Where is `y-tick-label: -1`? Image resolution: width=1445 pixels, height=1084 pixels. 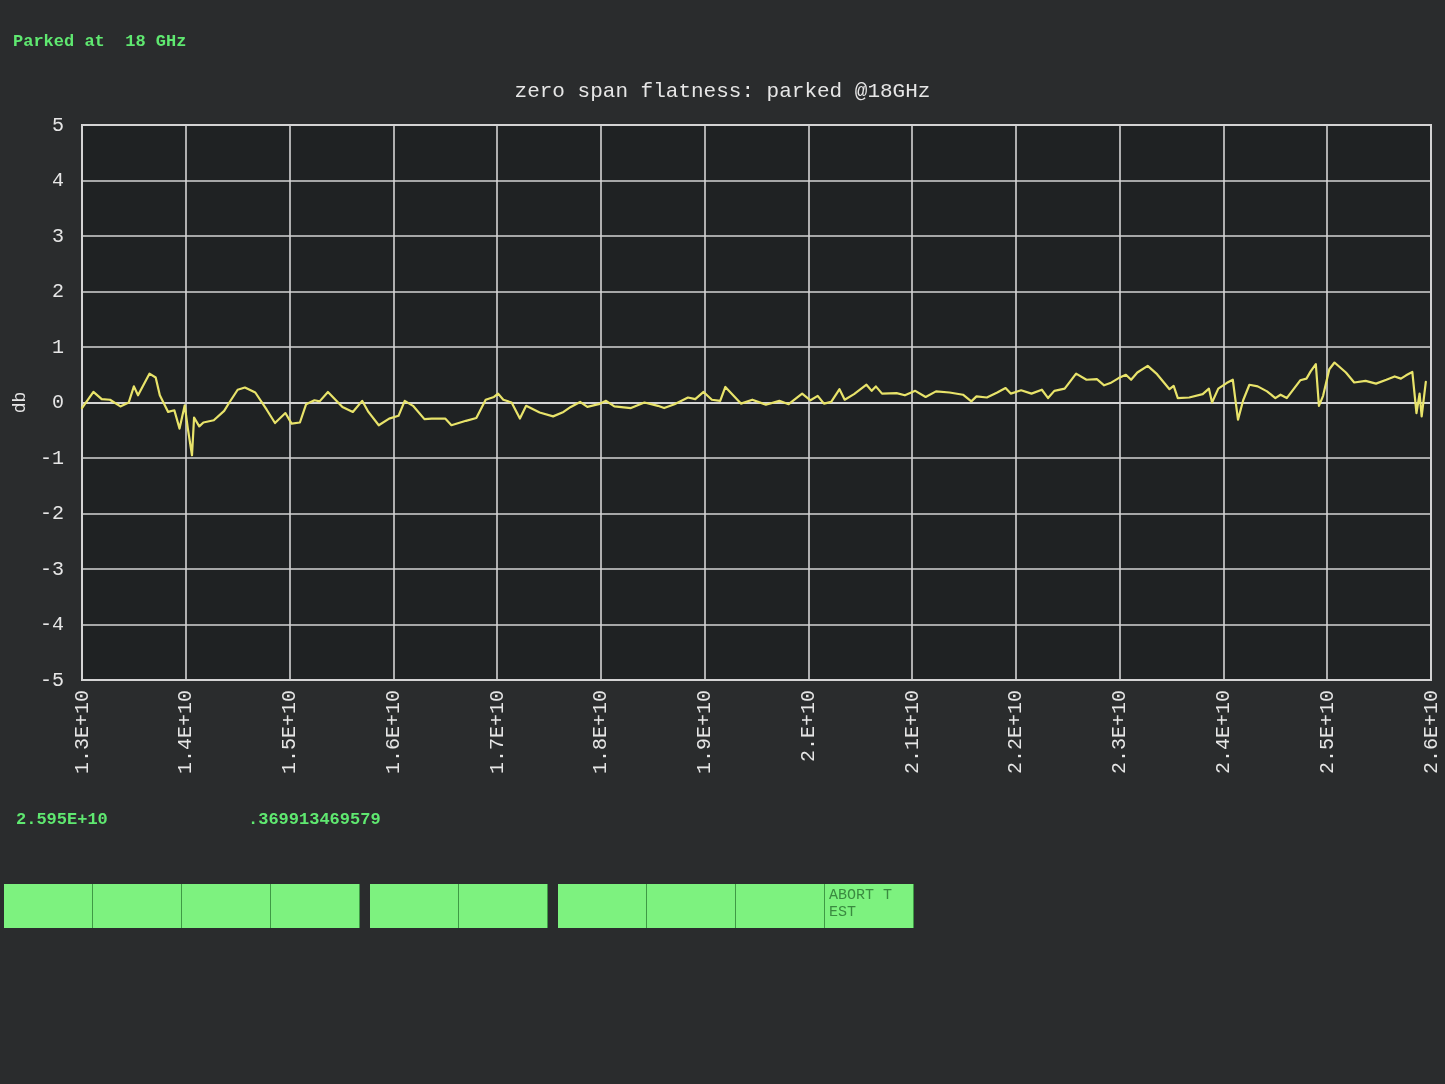
y-tick-label: -1 is located at coordinates (51, 458).